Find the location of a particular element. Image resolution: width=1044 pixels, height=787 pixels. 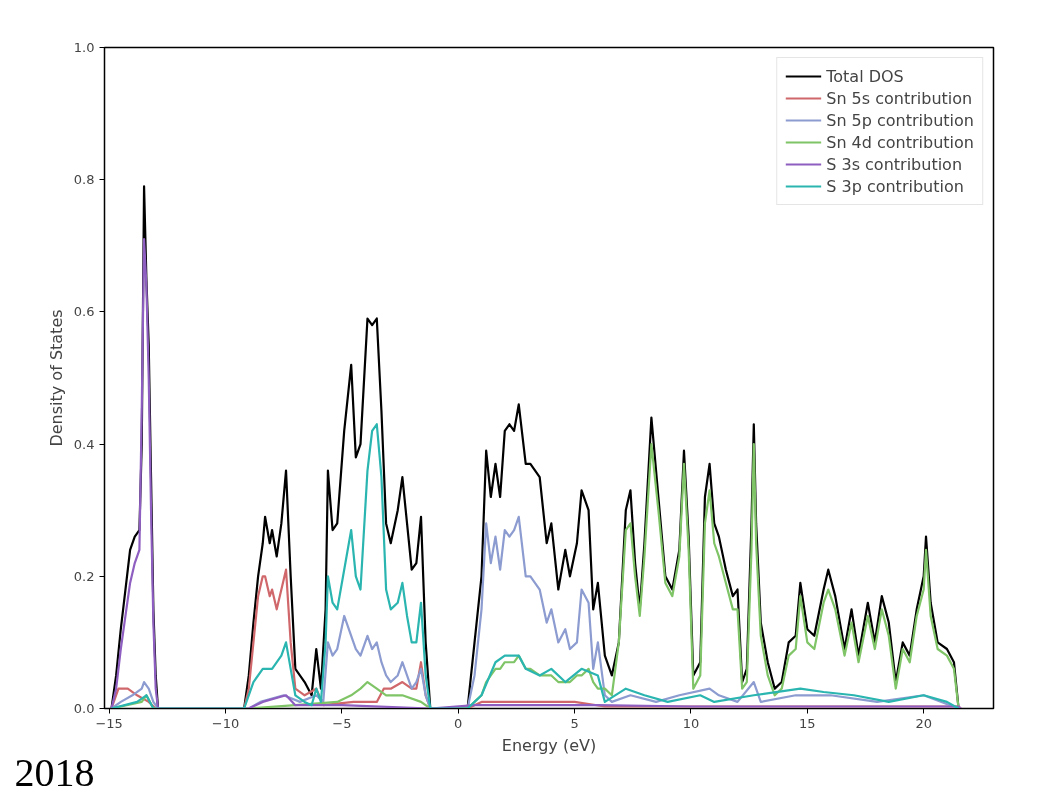

y-tick-label: 0.0 is located at coordinates (84, 708).